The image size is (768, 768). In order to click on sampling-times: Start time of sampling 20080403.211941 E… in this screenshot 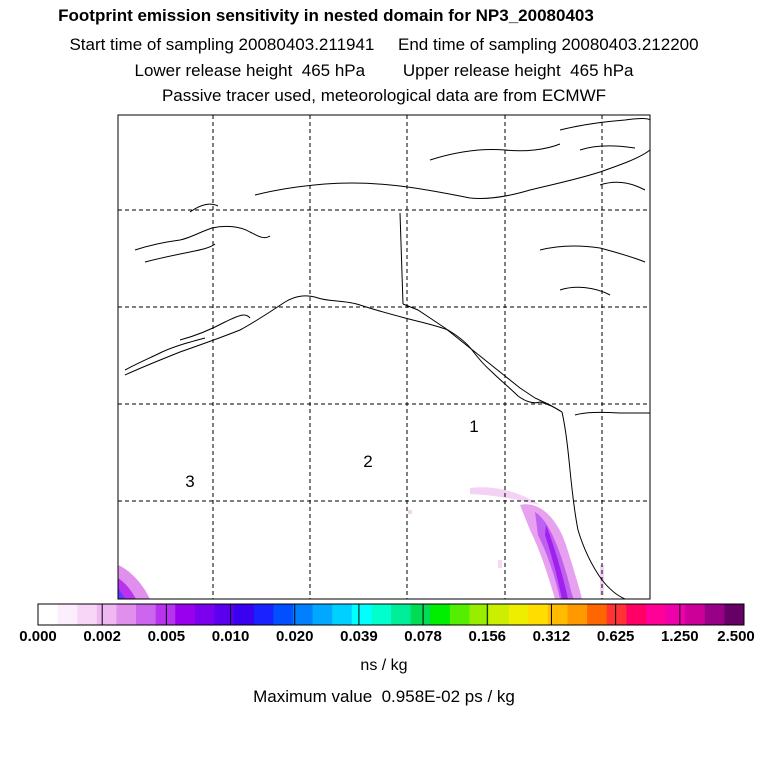, I will do `click(384, 44)`.